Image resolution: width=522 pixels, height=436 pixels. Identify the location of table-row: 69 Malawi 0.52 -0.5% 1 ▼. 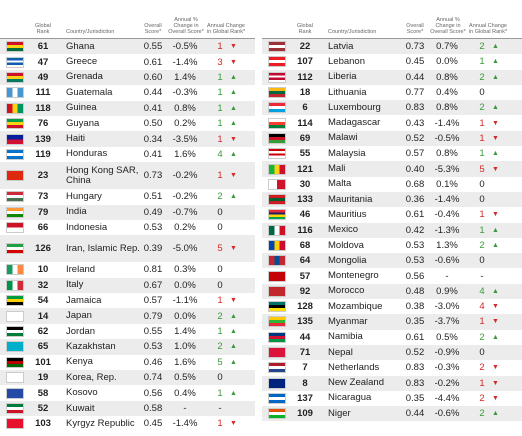
(392, 138).